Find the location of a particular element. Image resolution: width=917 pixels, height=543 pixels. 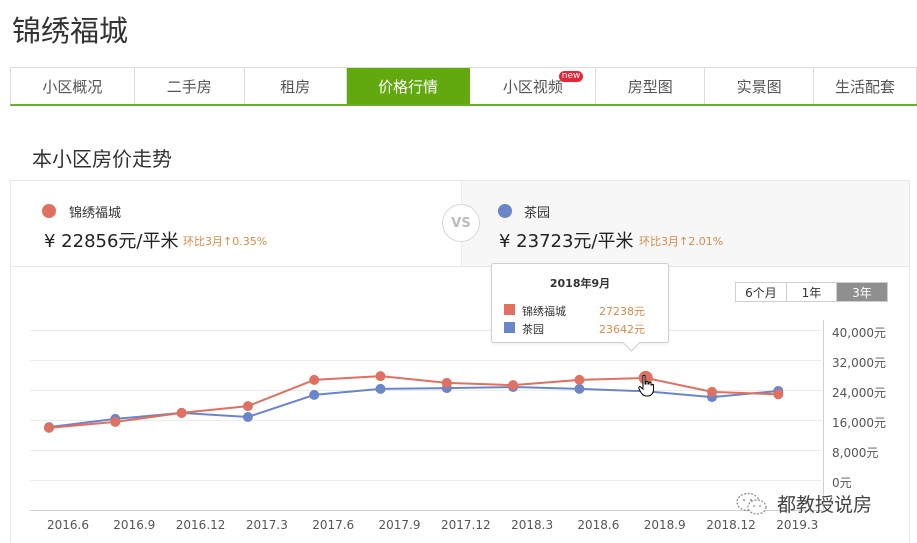

tab-overview: 小区概况 is located at coordinates (73, 86).